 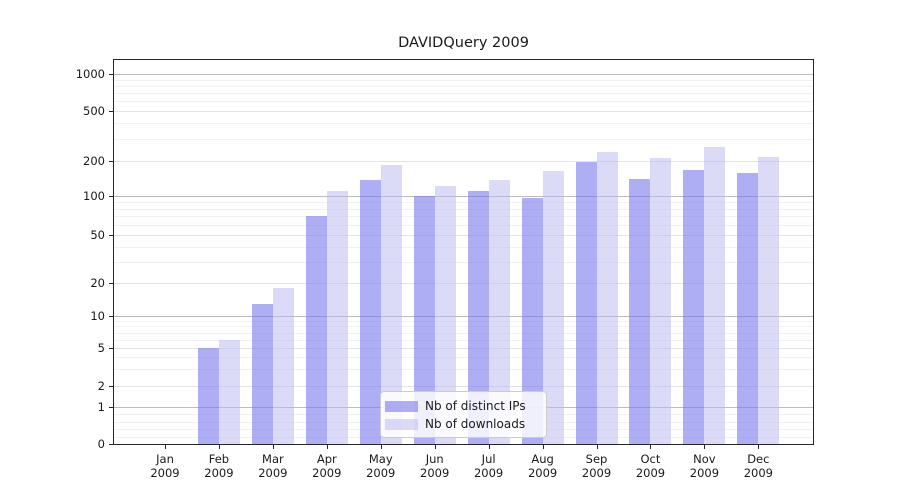 What do you see at coordinates (542, 466) in the screenshot?
I see `x-tick-label-aug: Aug 2009` at bounding box center [542, 466].